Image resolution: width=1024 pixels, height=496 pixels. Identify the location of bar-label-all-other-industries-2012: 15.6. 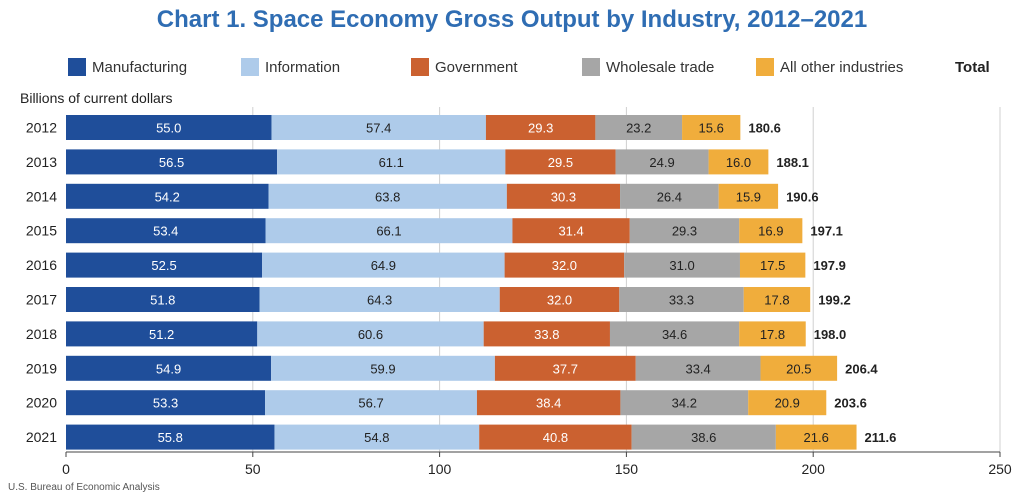
(711, 128).